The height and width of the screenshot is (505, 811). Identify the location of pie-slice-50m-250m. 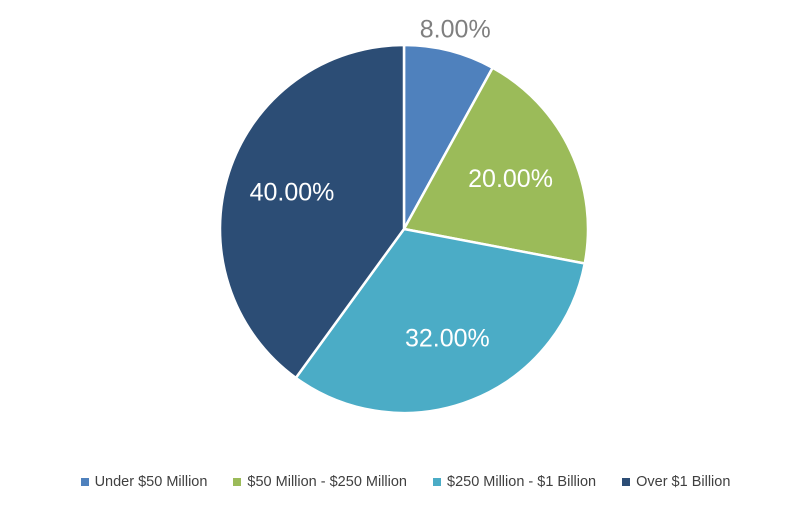
(496, 165).